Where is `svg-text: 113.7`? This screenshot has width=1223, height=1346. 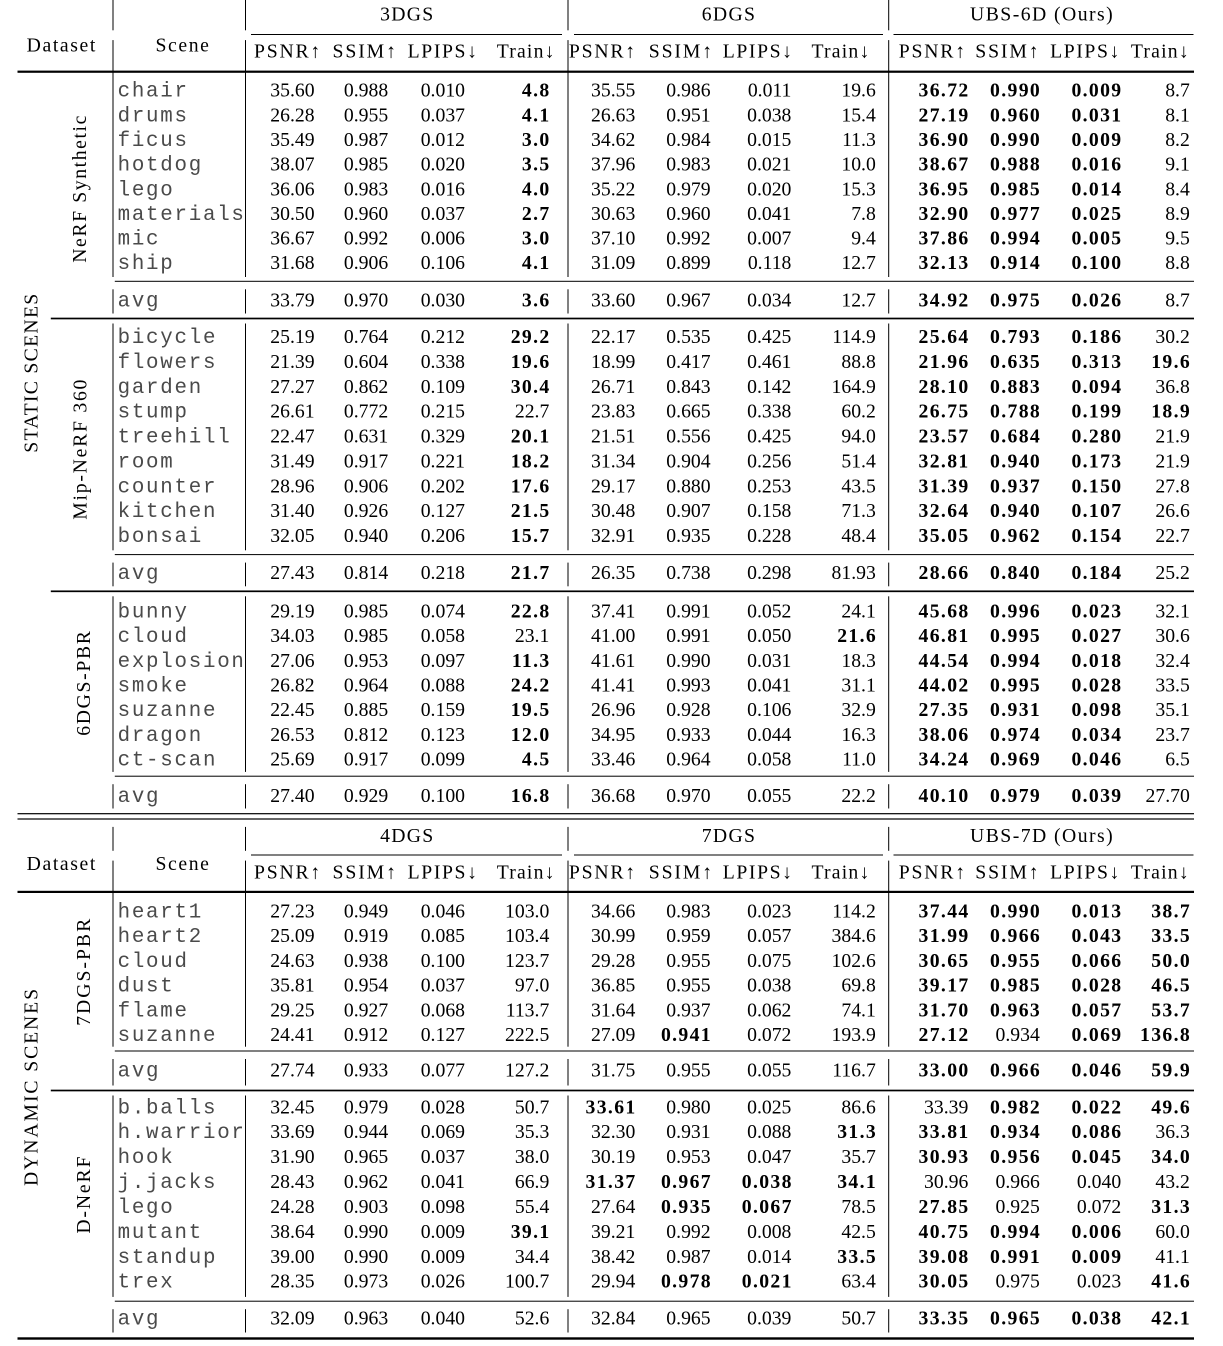
svg-text: 113.7 is located at coordinates (528, 1010).